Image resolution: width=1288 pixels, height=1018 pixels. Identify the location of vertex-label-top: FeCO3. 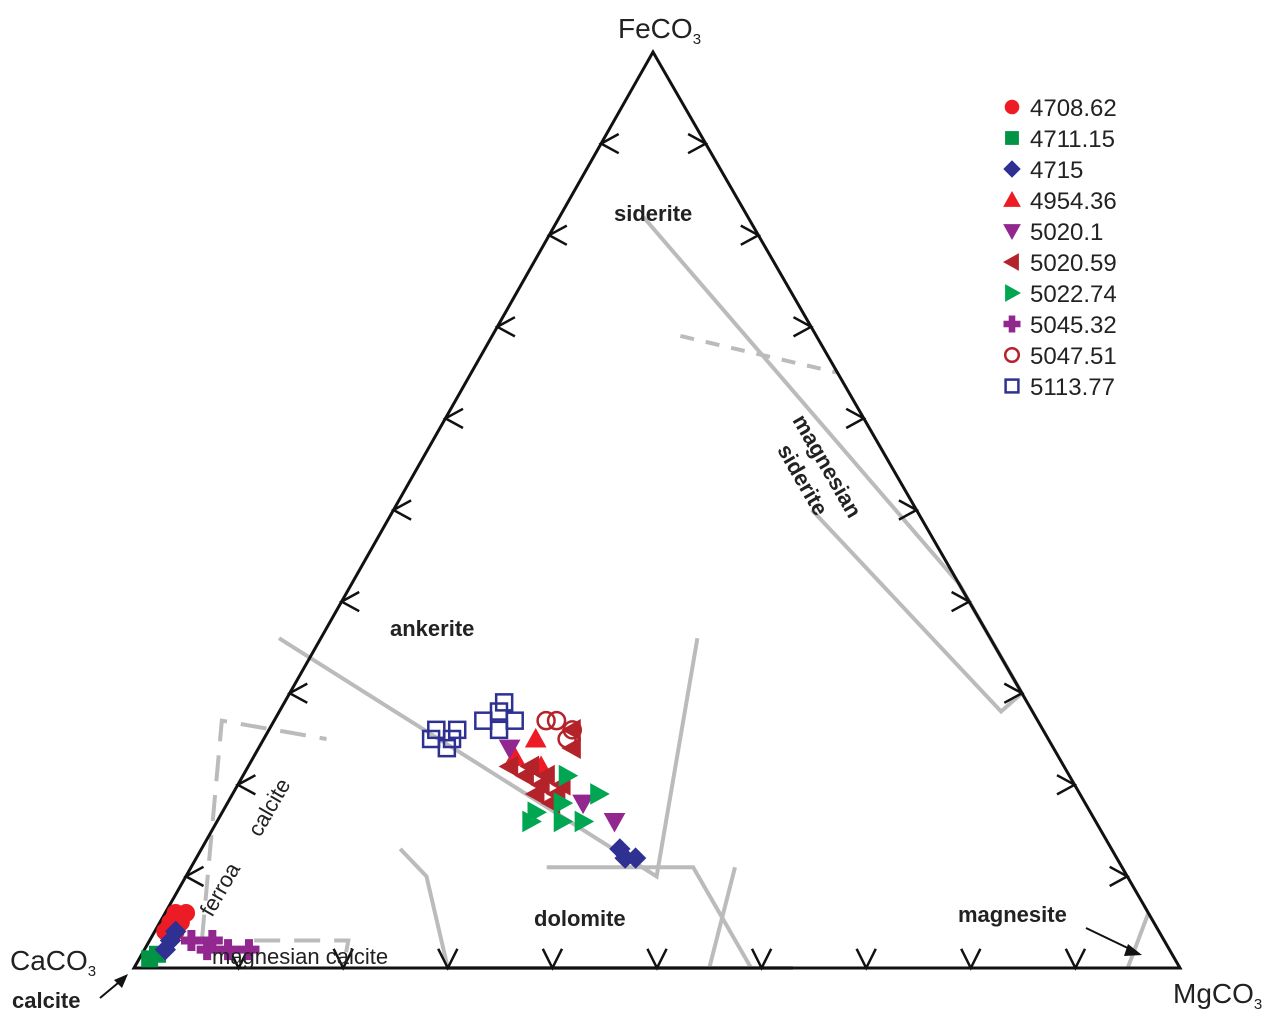
(659, 30).